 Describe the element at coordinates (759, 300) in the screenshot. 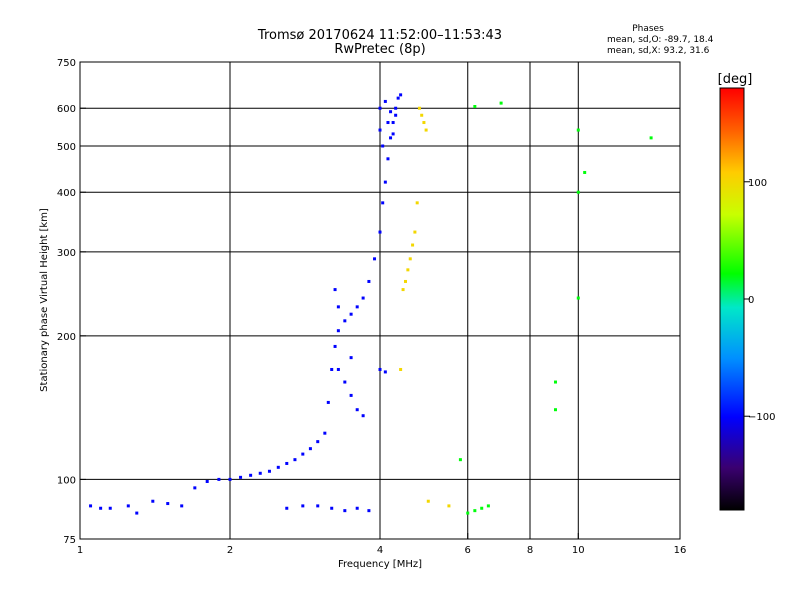

I see `colorbar-ticks: 100 0 −100` at that location.